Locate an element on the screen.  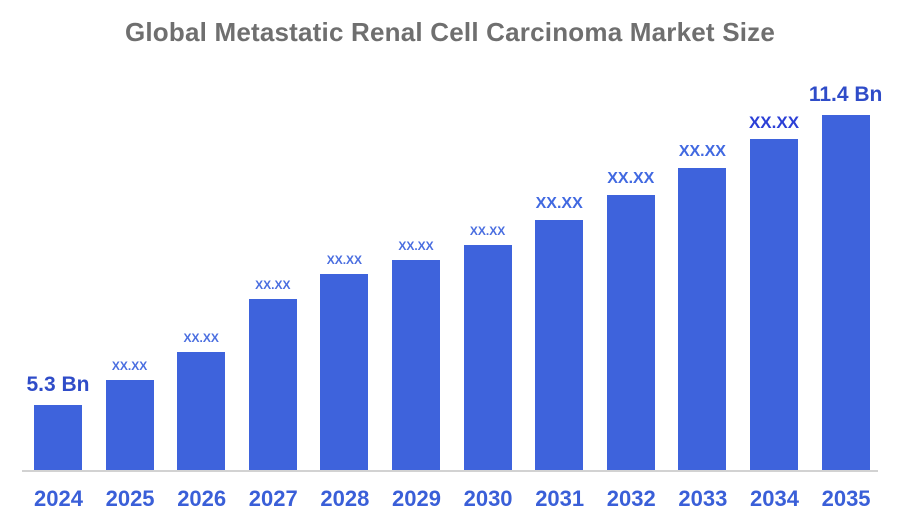
bar-column-2028: XX.XX is located at coordinates (344, 361).